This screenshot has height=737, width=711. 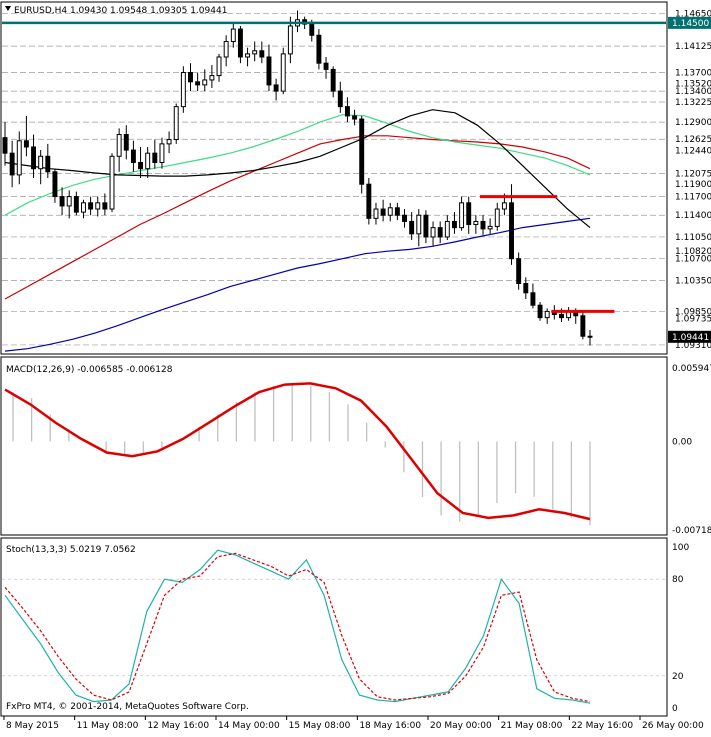 I want to click on stoch-axis-label: 20, so click(x=678, y=677).